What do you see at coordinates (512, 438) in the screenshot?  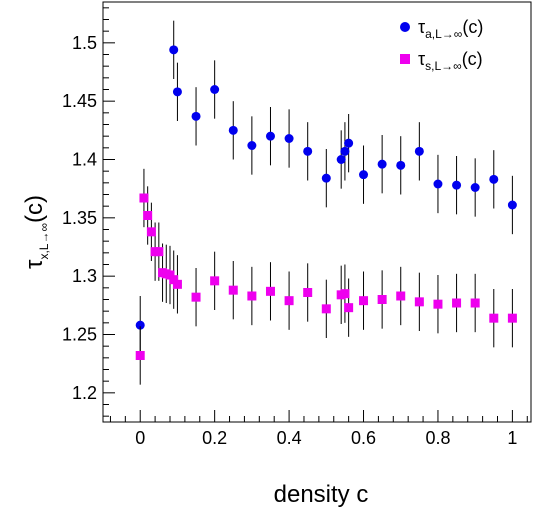 I see `x-tick-label: 1` at bounding box center [512, 438].